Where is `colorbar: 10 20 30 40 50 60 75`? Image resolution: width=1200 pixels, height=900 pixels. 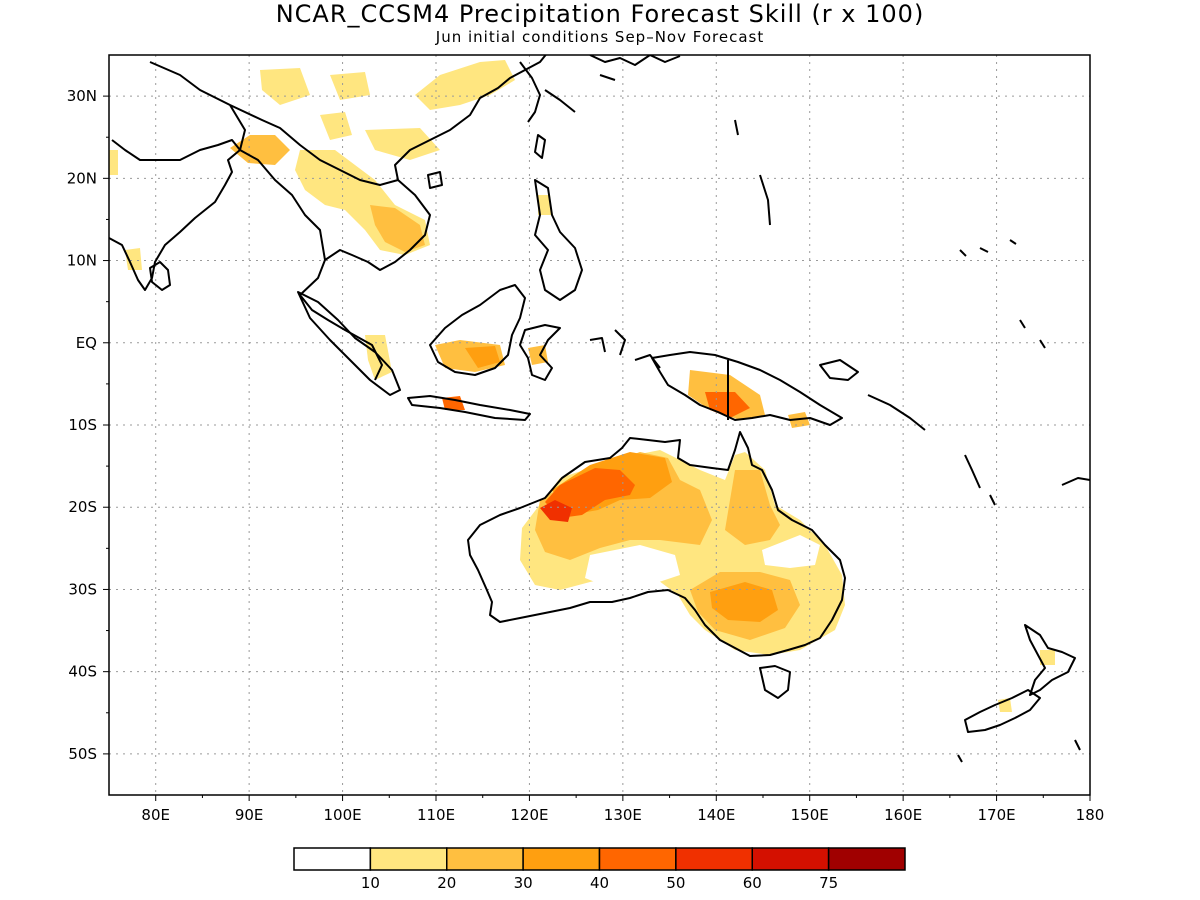 colorbar: 10 20 30 40 50 60 75 is located at coordinates (599, 869).